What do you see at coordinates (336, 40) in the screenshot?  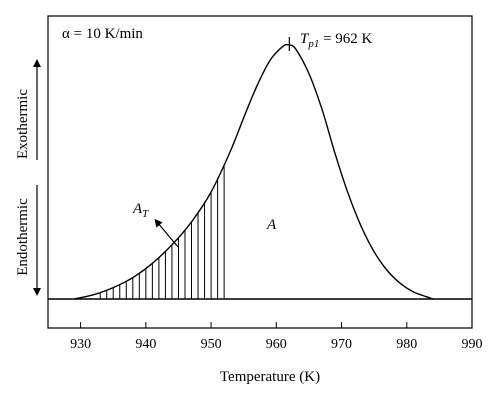 I see `peak-label: Tp1 = 962 K` at bounding box center [336, 40].